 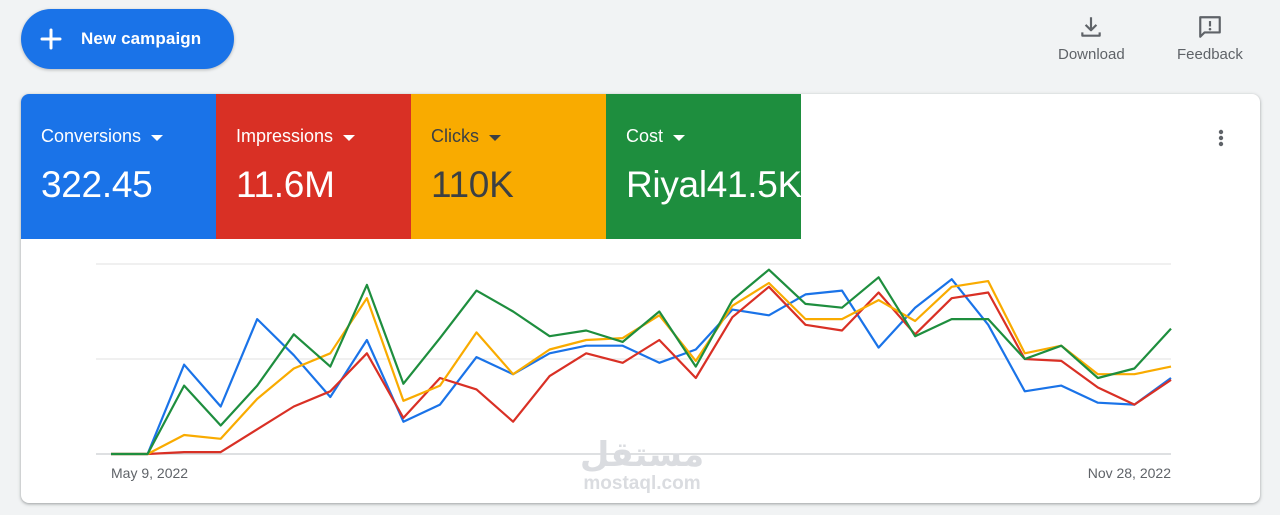 I want to click on metric-clicks-value: 110K, so click(x=472, y=184).